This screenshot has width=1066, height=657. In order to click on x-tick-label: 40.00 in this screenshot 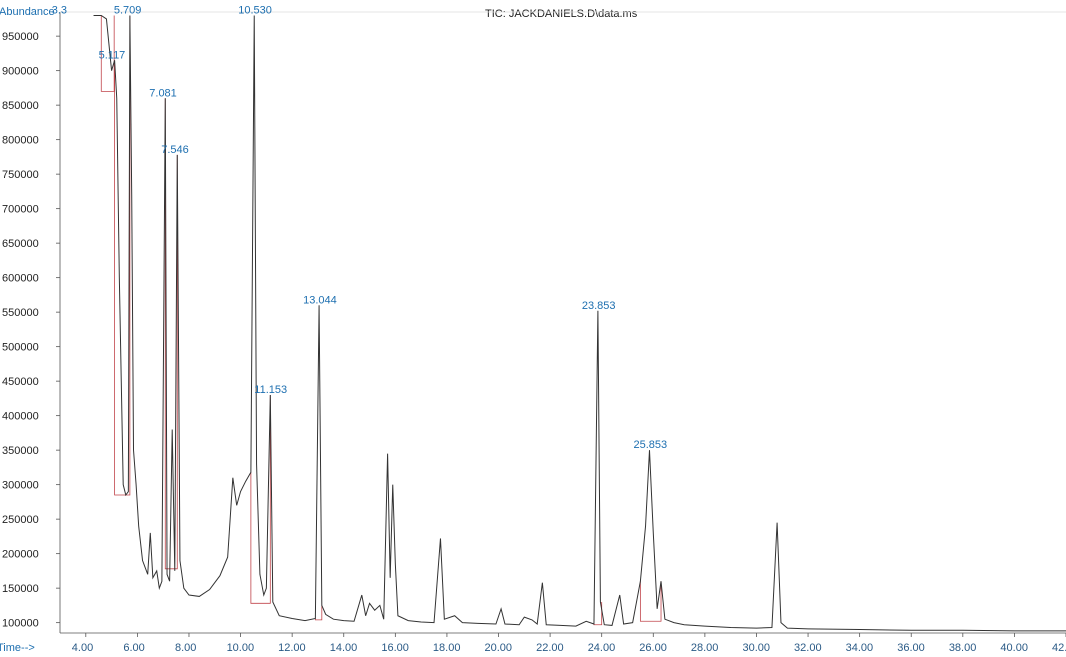, I will do `click(1014, 648)`.